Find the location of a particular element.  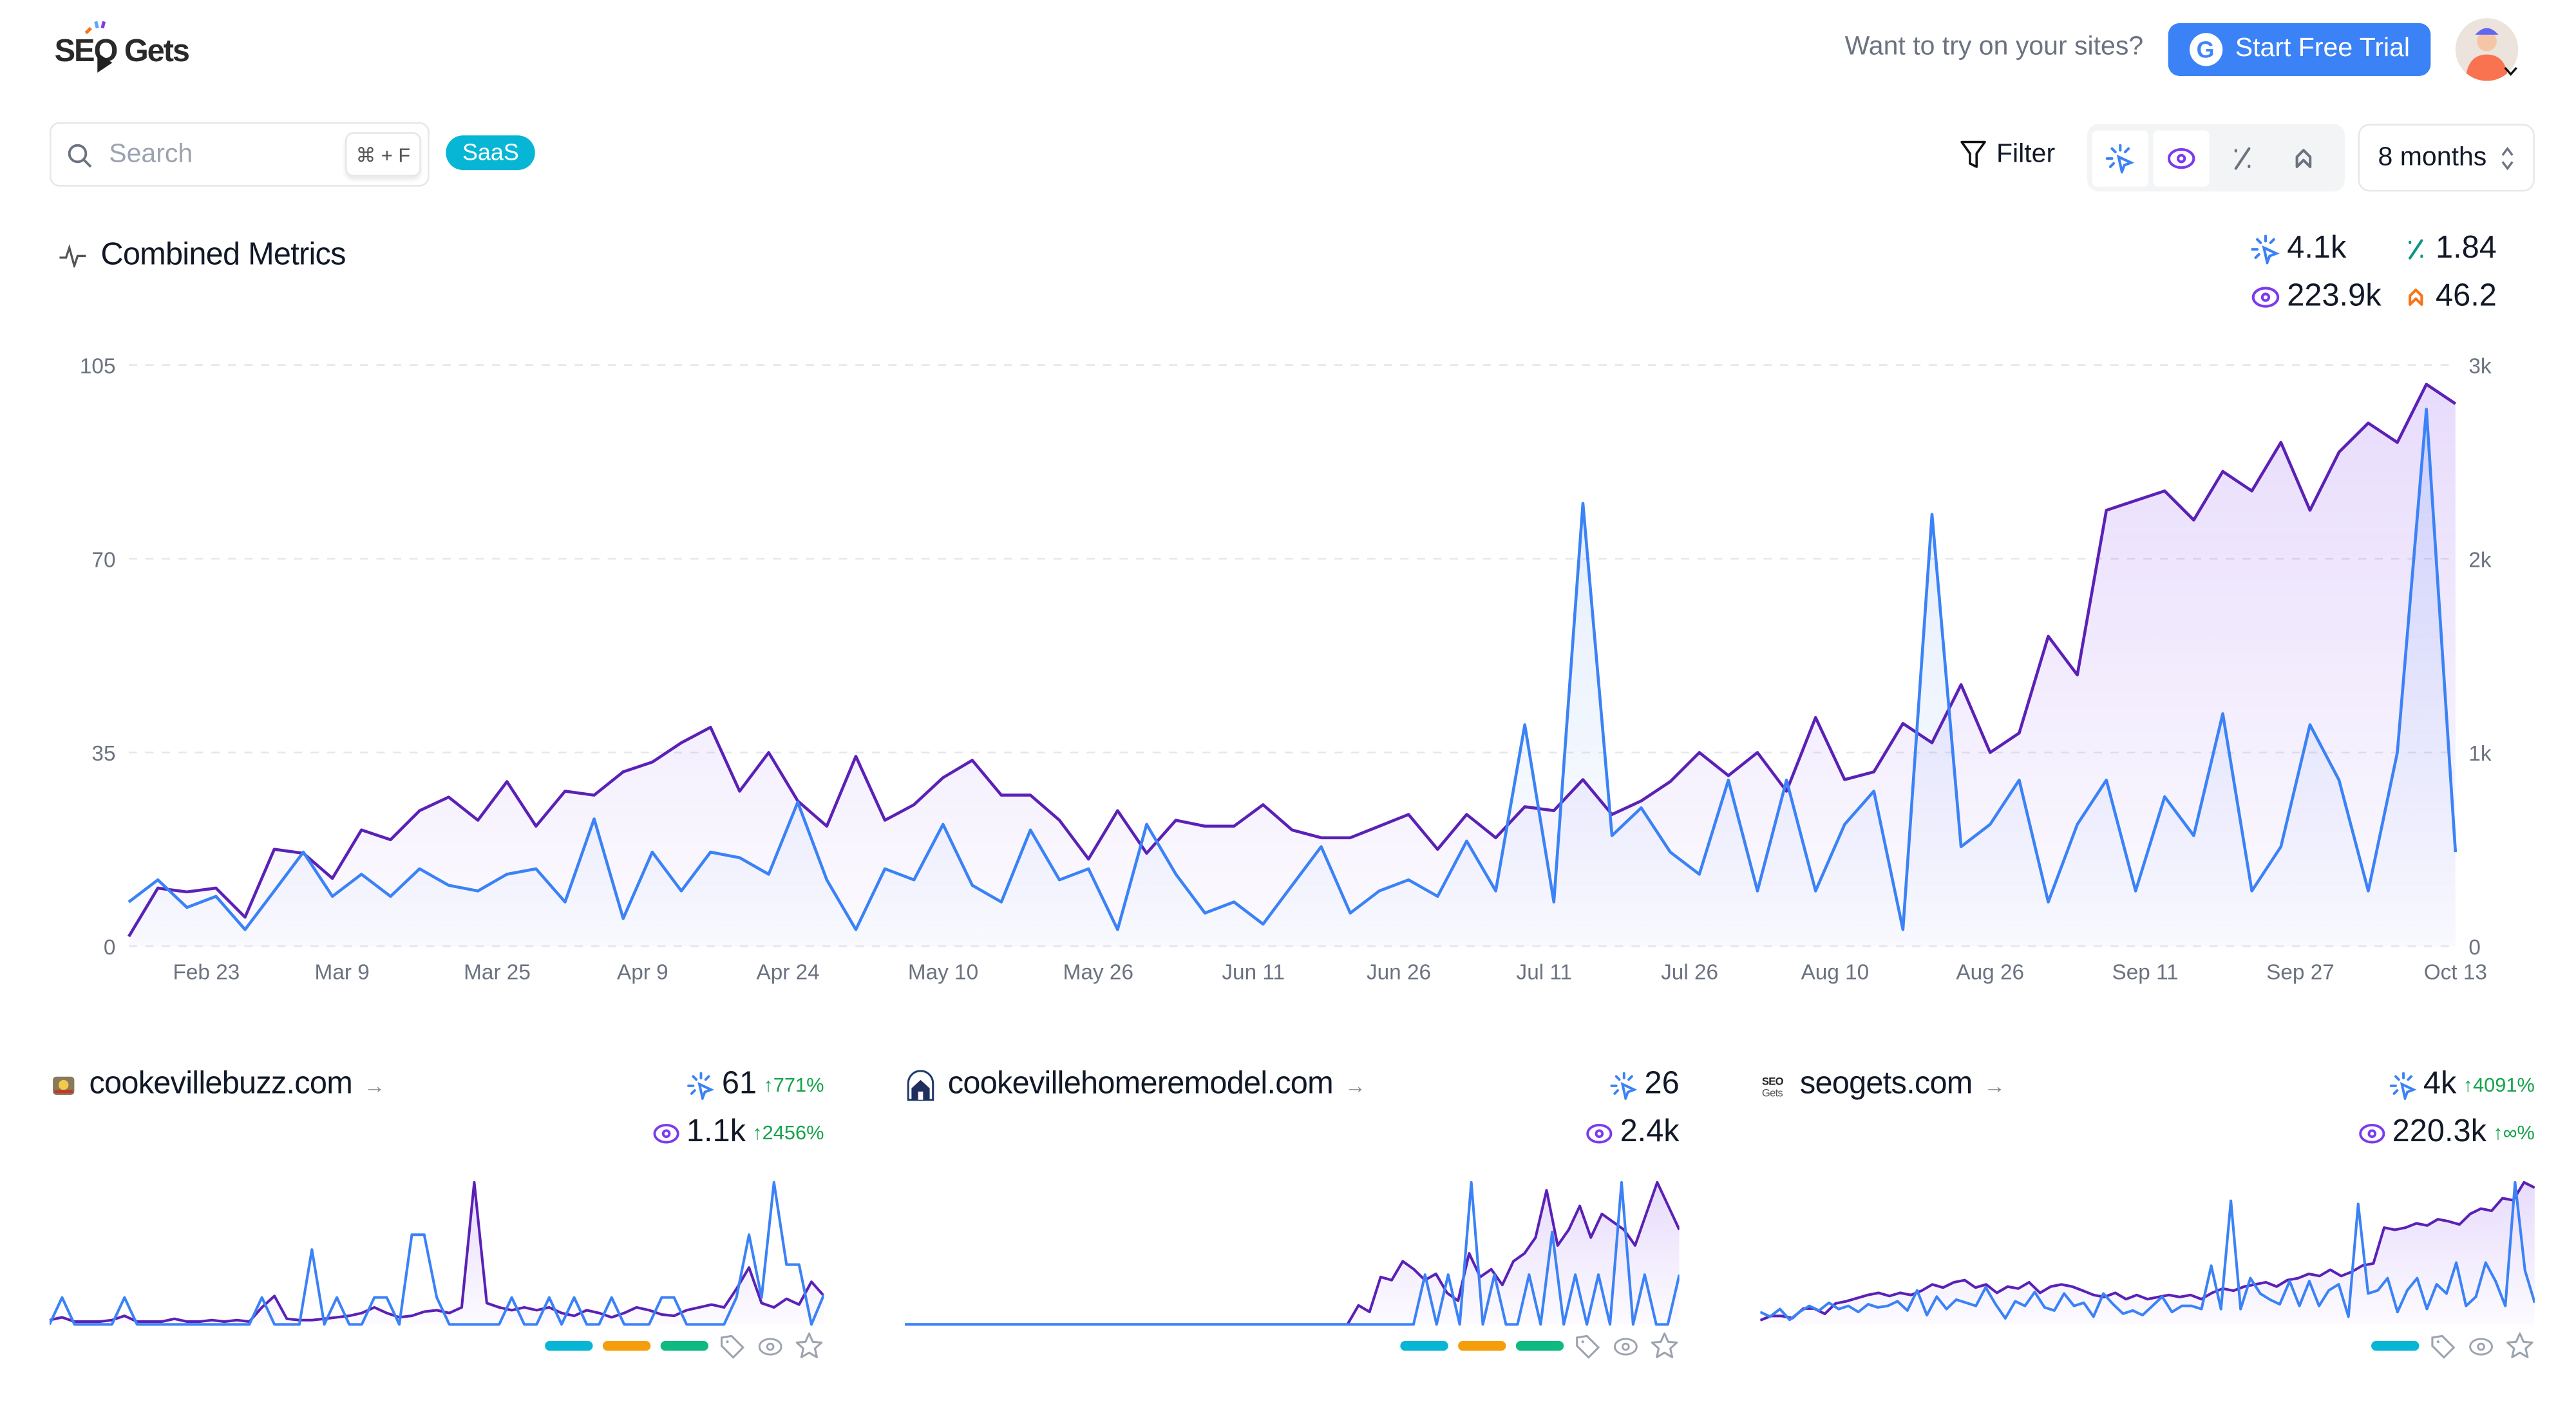

site-impressions-value: 220.3k is located at coordinates (2439, 1132).